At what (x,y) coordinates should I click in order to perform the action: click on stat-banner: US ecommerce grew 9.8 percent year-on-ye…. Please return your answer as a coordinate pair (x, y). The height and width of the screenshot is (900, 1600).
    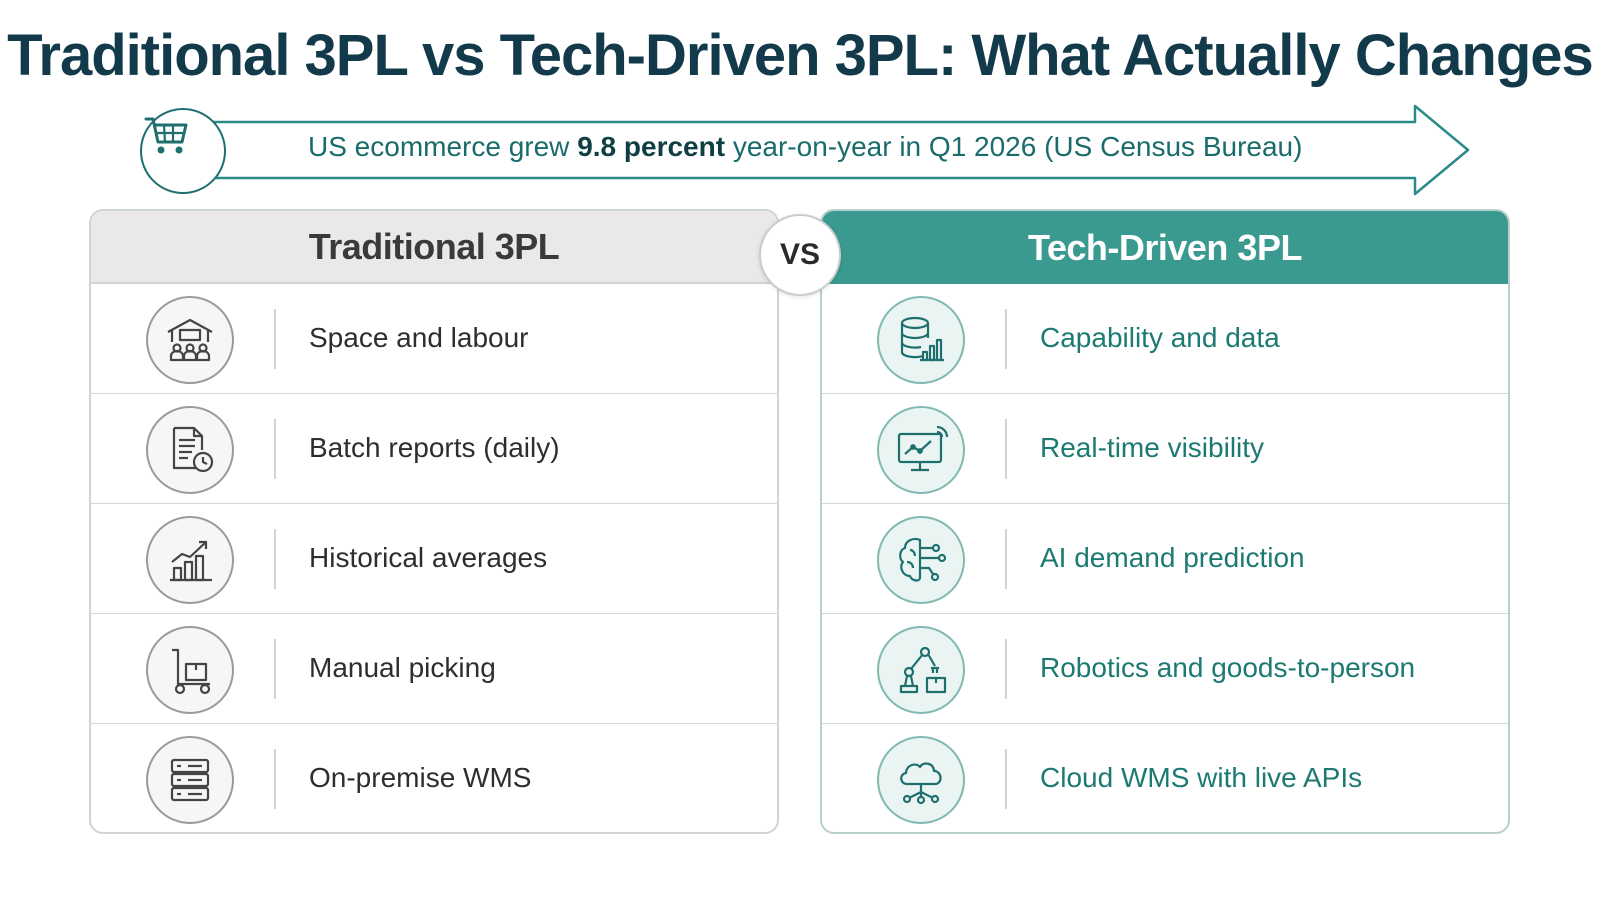
    Looking at the image, I should click on (820, 150).